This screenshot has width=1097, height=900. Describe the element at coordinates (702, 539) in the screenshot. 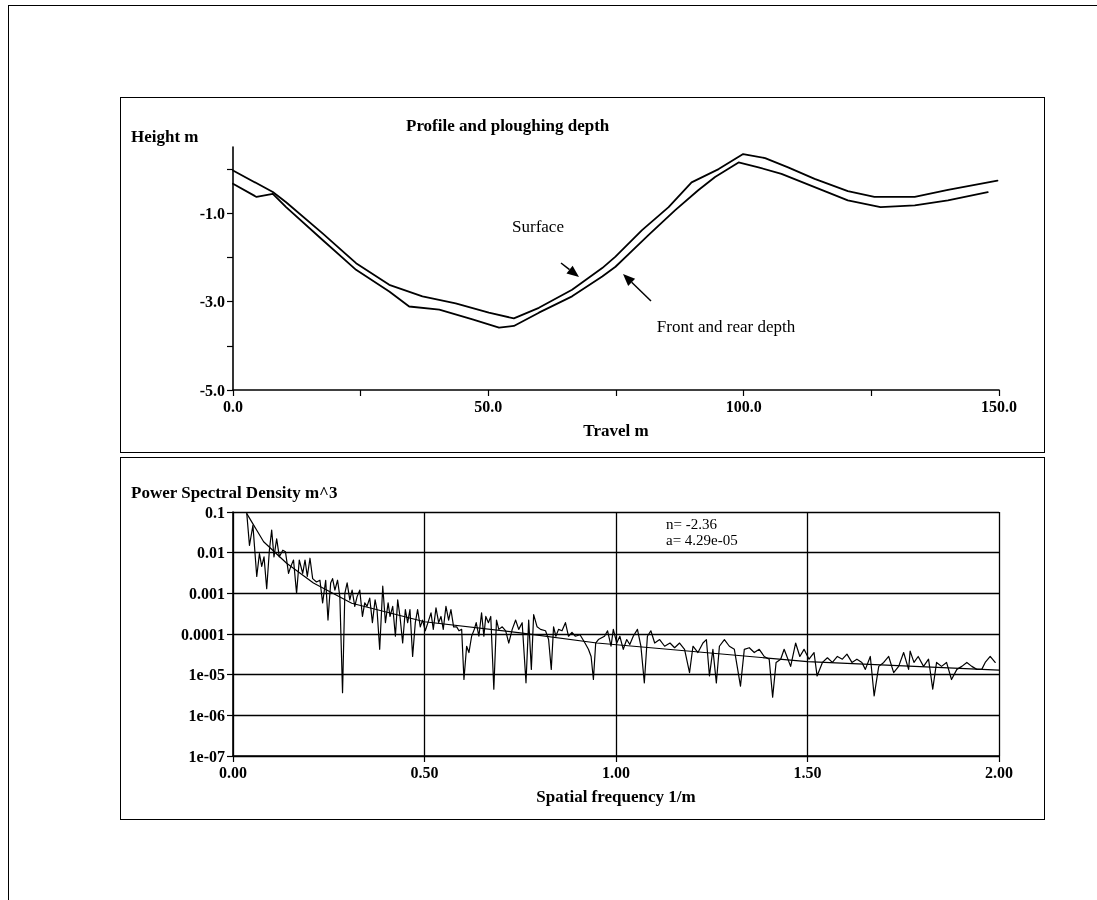

I see `annotation: a= 4.29e-05` at that location.